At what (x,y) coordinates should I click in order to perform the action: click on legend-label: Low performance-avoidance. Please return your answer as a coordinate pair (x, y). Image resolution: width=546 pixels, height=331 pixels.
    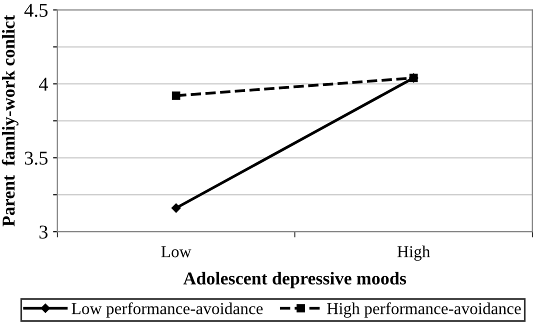
    Looking at the image, I should click on (167, 310).